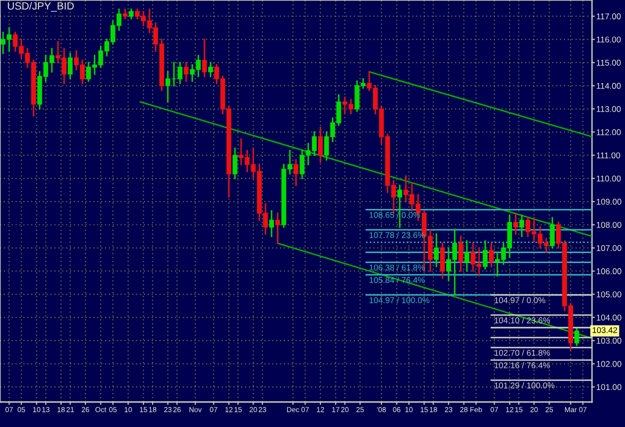 The width and height of the screenshot is (625, 427). Describe the element at coordinates (609, 271) in the screenshot. I see `y-tick-label: 106.00` at that location.